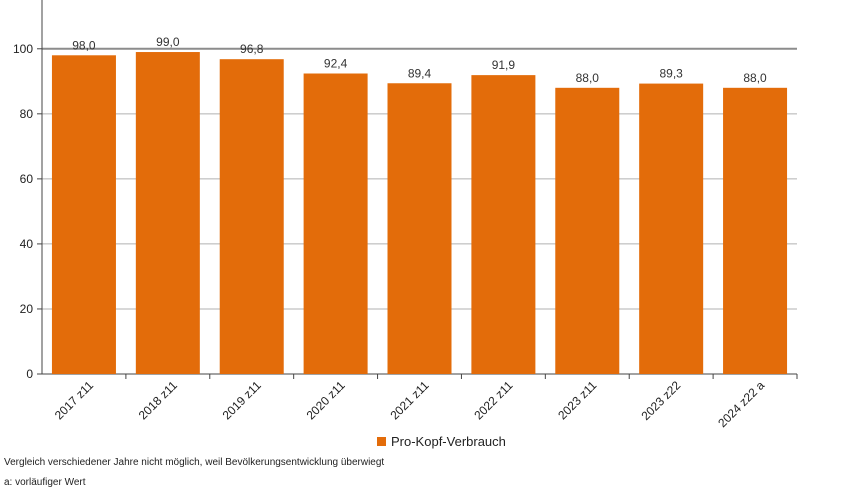  What do you see at coordinates (409, 400) in the screenshot?
I see `x-tick-label-4: 2021 z11` at bounding box center [409, 400].